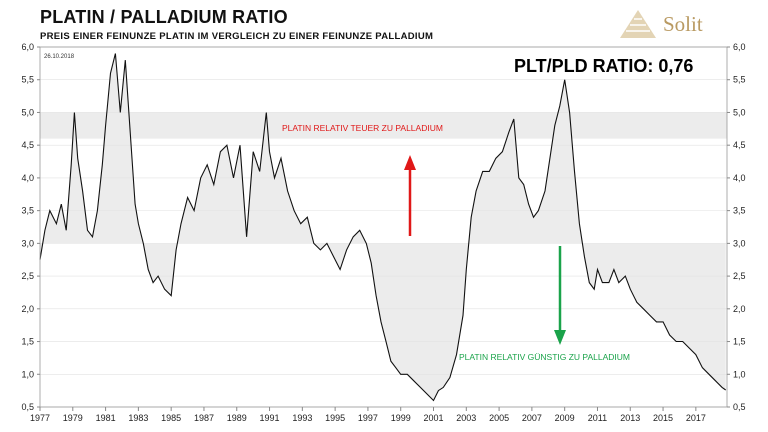 The height and width of the screenshot is (432, 768). Describe the element at coordinates (739, 374) in the screenshot. I see `y-tick-label-right: 1,0` at that location.